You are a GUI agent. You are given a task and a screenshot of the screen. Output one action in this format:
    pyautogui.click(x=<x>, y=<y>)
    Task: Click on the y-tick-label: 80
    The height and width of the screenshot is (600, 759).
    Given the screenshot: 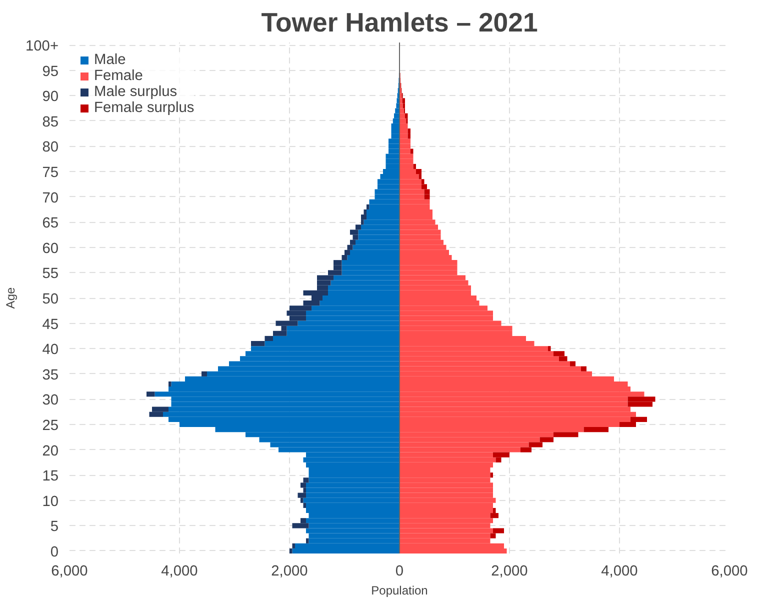 What is the action you would take?
    pyautogui.click(x=50, y=148)
    